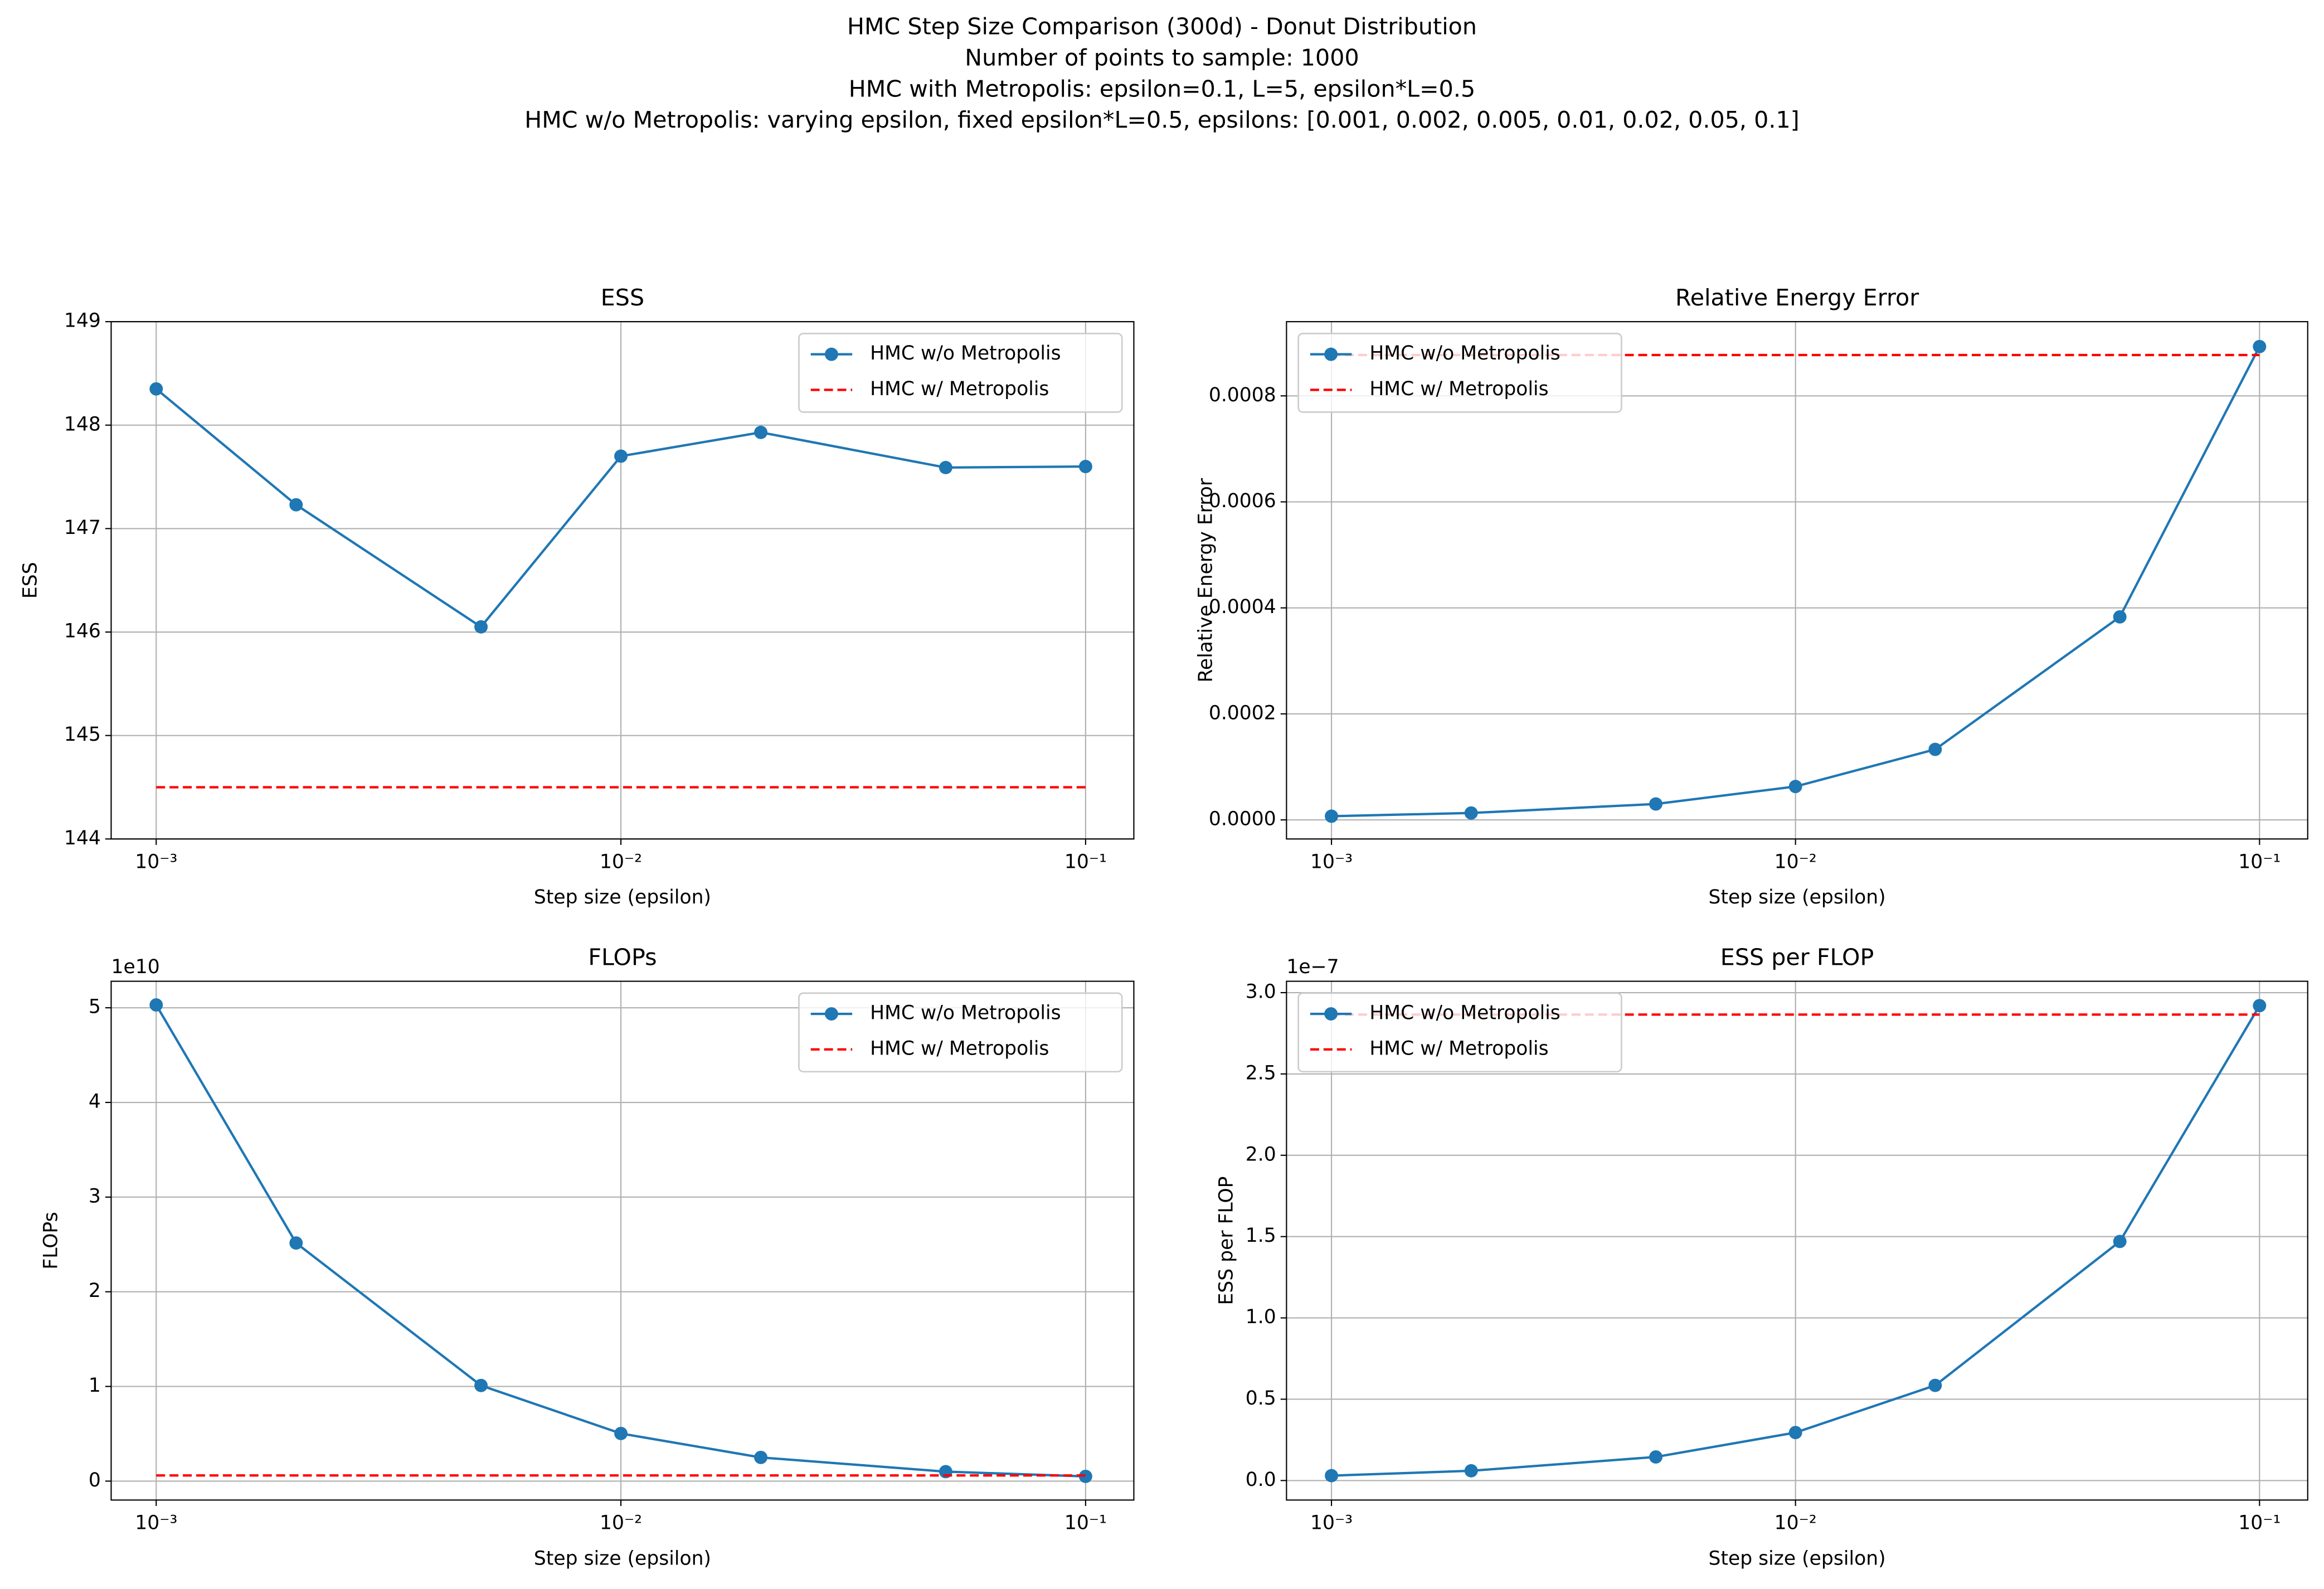  Describe the element at coordinates (1261, 1317) in the screenshot. I see `y-tick-label: 1.0` at that location.